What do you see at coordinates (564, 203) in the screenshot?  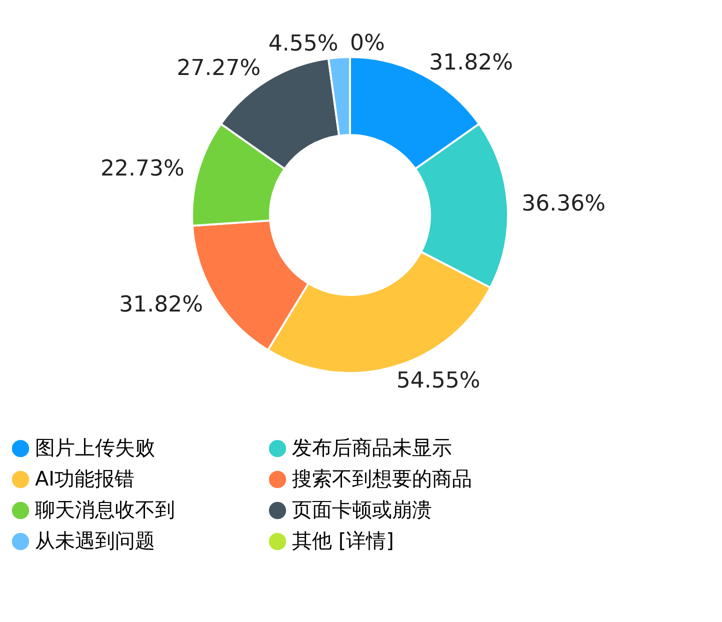 I see `data-label: 36.36%` at bounding box center [564, 203].